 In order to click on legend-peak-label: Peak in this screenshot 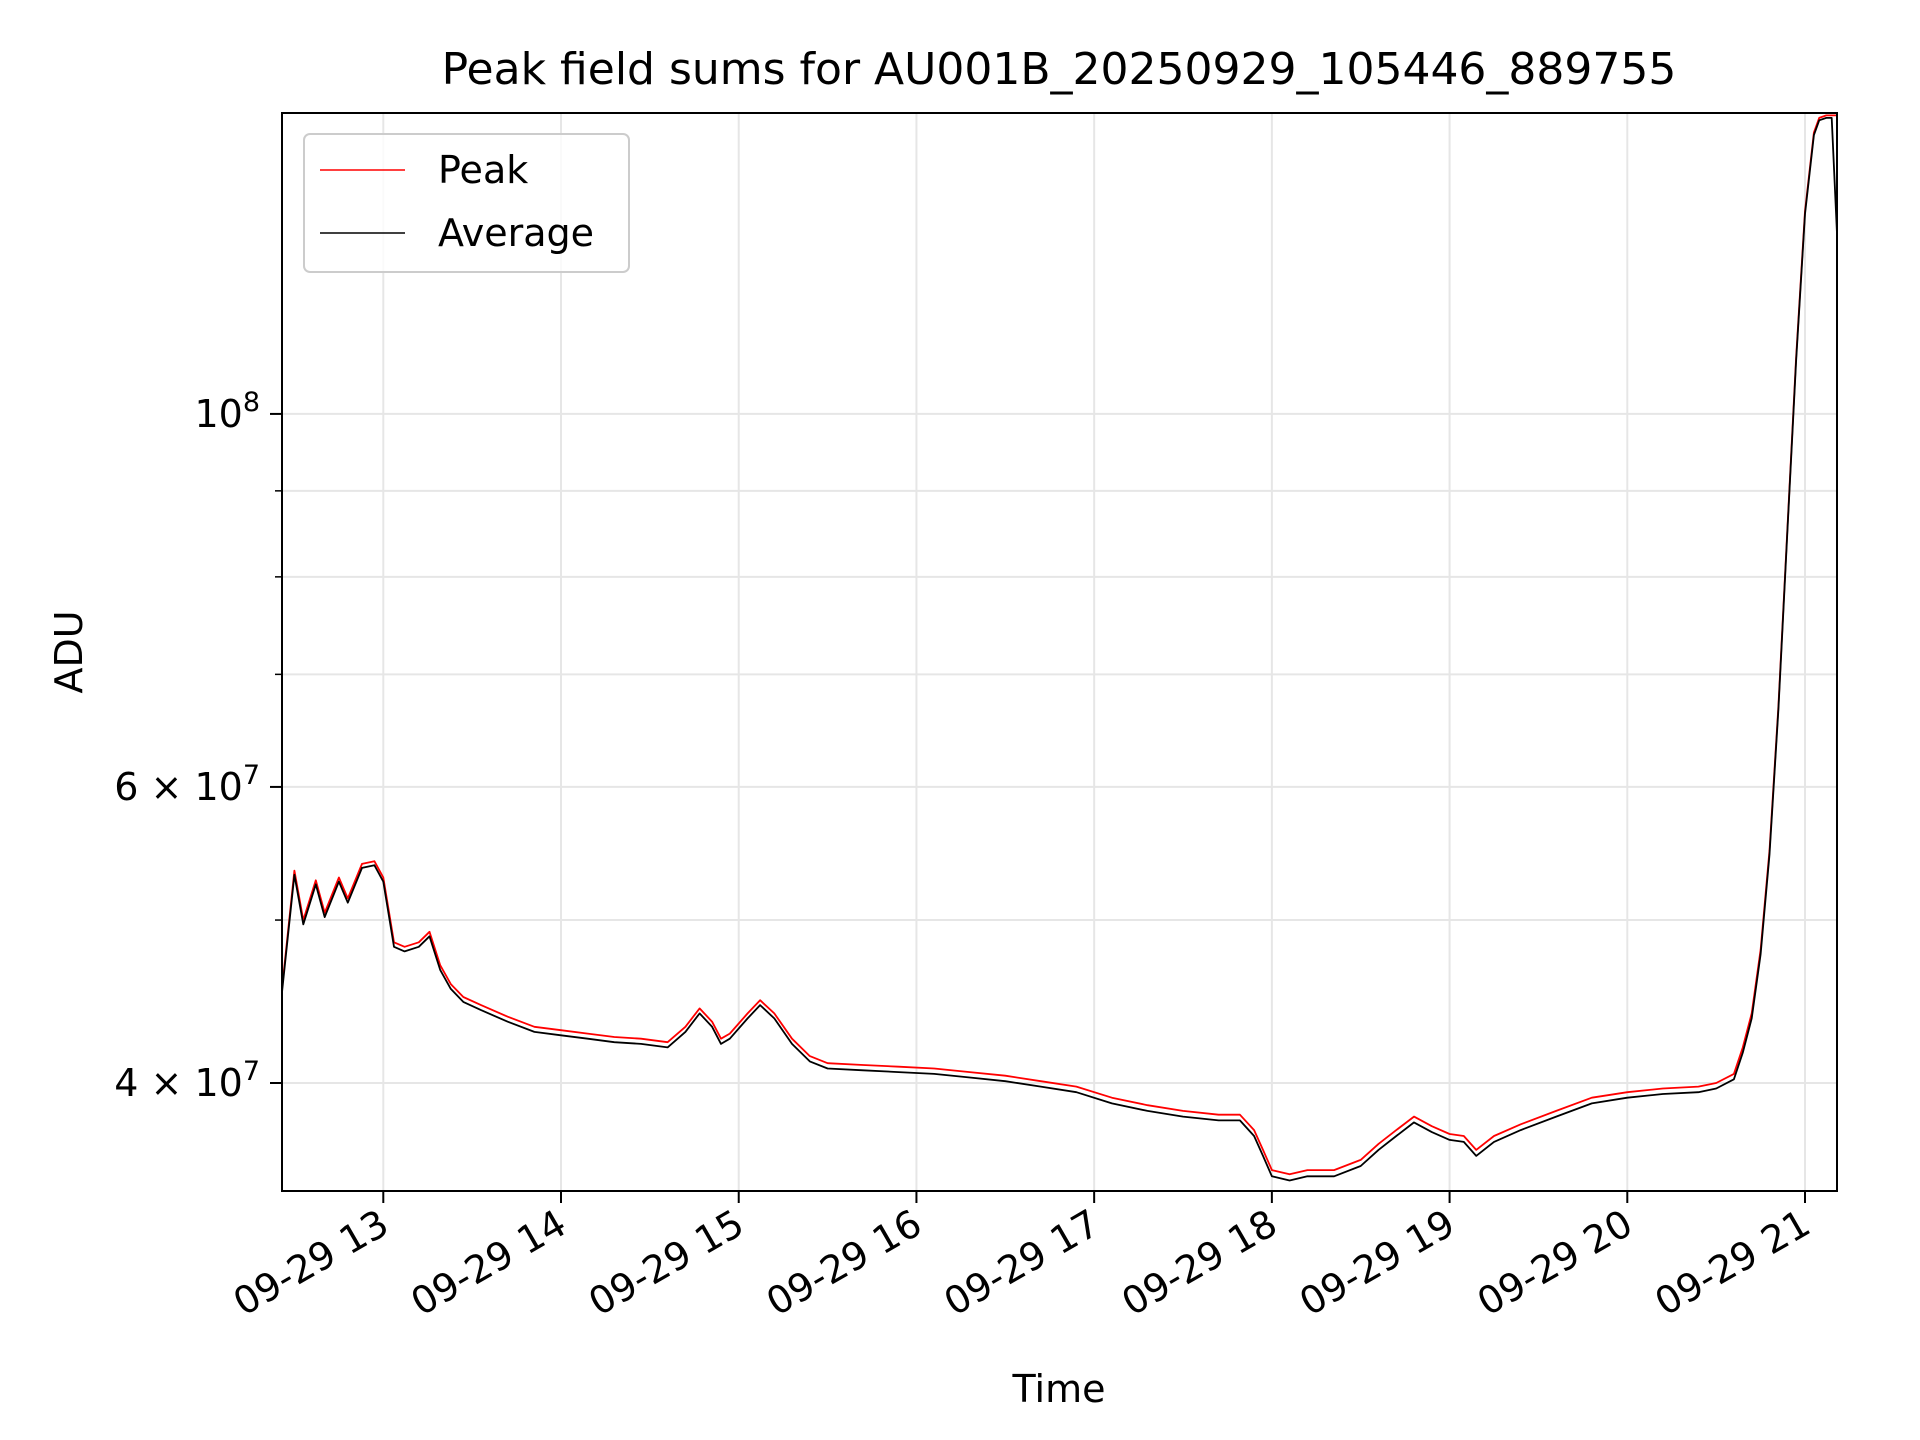, I will do `click(483, 170)`.